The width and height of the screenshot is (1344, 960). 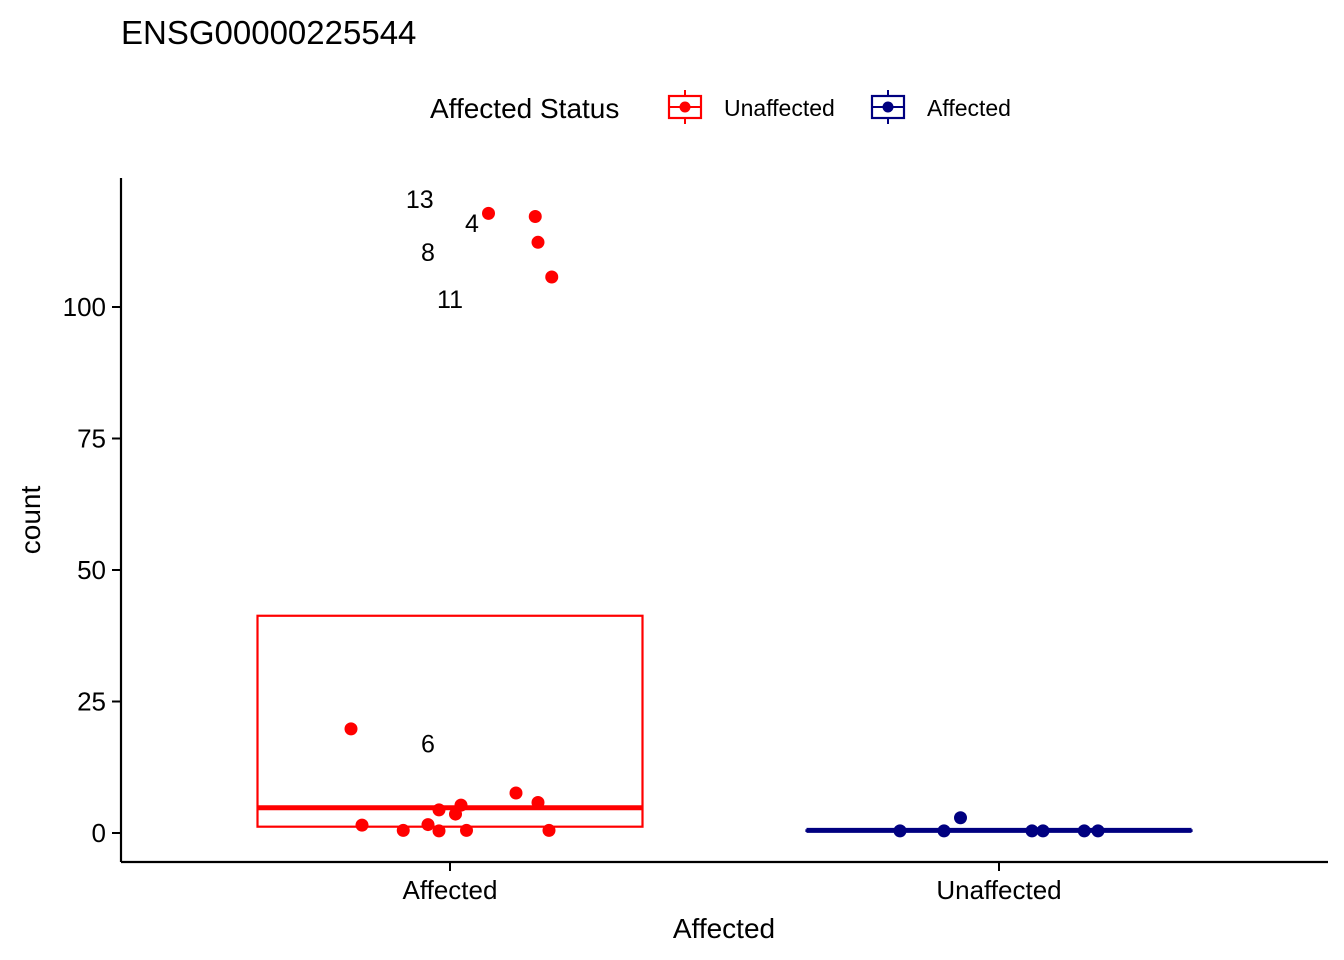 What do you see at coordinates (450, 890) in the screenshot?
I see `x-tick-label: Affected` at bounding box center [450, 890].